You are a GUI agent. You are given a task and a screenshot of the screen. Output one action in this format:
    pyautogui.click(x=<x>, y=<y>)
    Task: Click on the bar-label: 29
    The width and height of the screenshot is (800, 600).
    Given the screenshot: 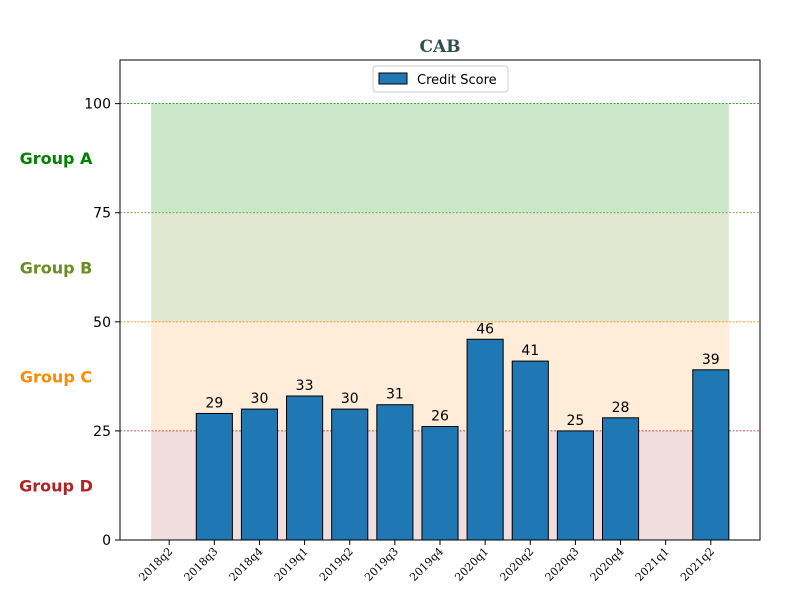 What is the action you would take?
    pyautogui.click(x=214, y=403)
    